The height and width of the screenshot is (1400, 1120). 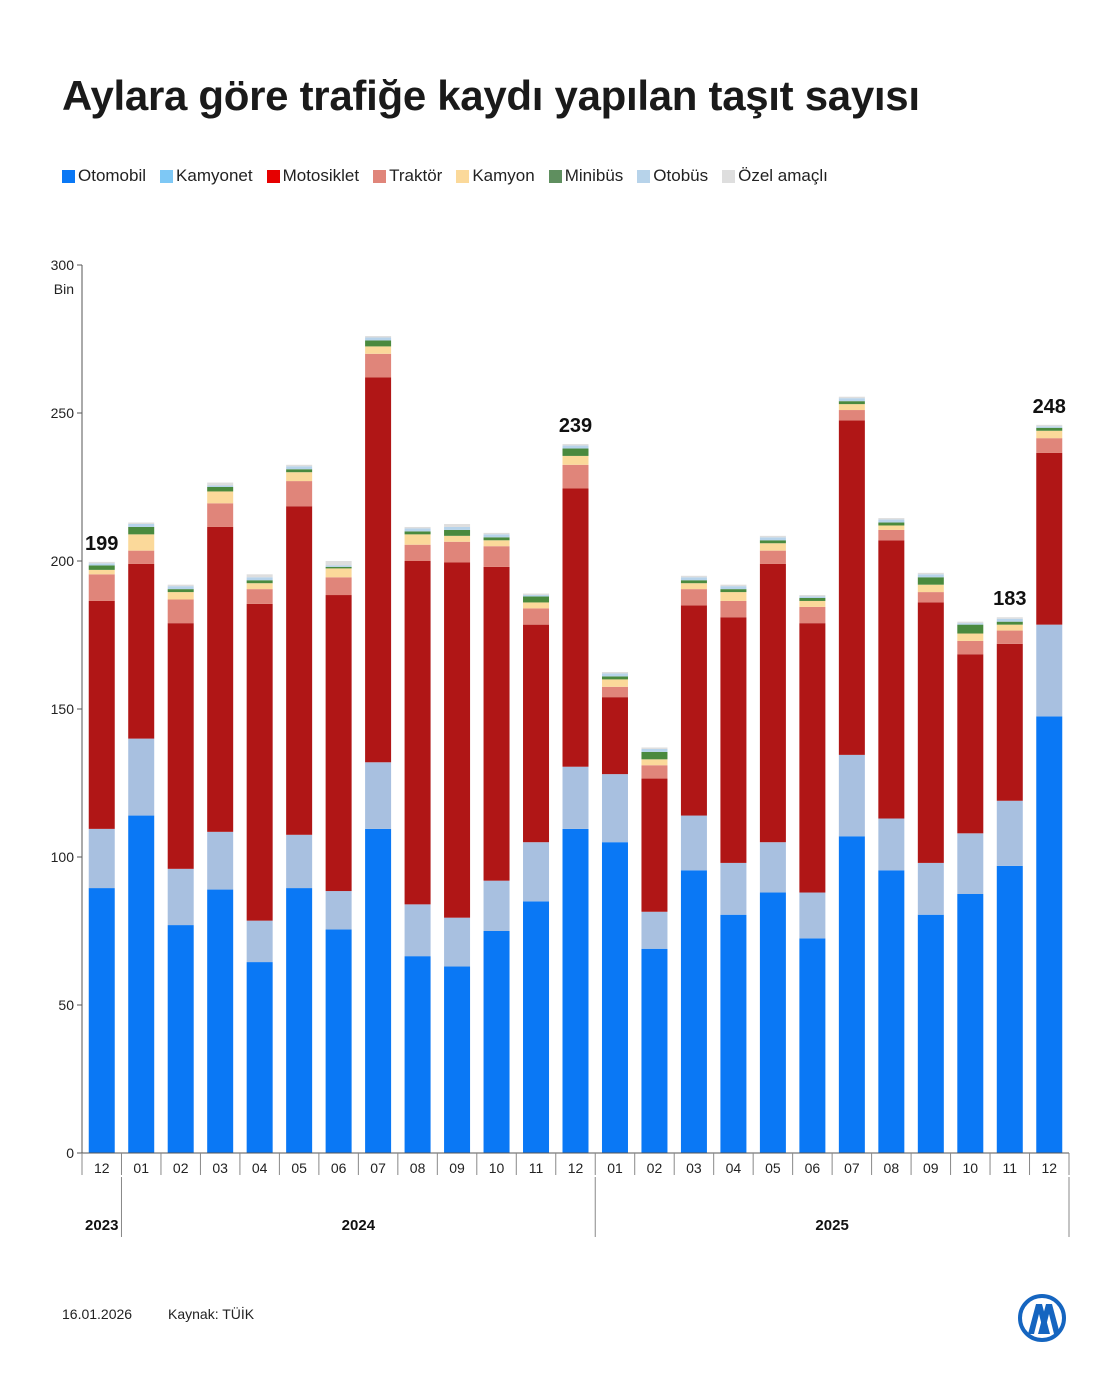 I want to click on x-tick-label: 12, so click(x=1049, y=1168).